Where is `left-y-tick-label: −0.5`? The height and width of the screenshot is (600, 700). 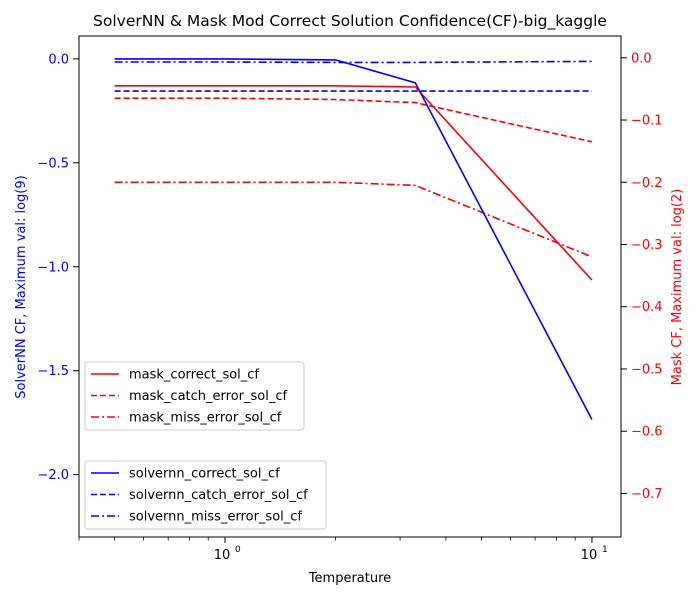 left-y-tick-label: −0.5 is located at coordinates (53, 163).